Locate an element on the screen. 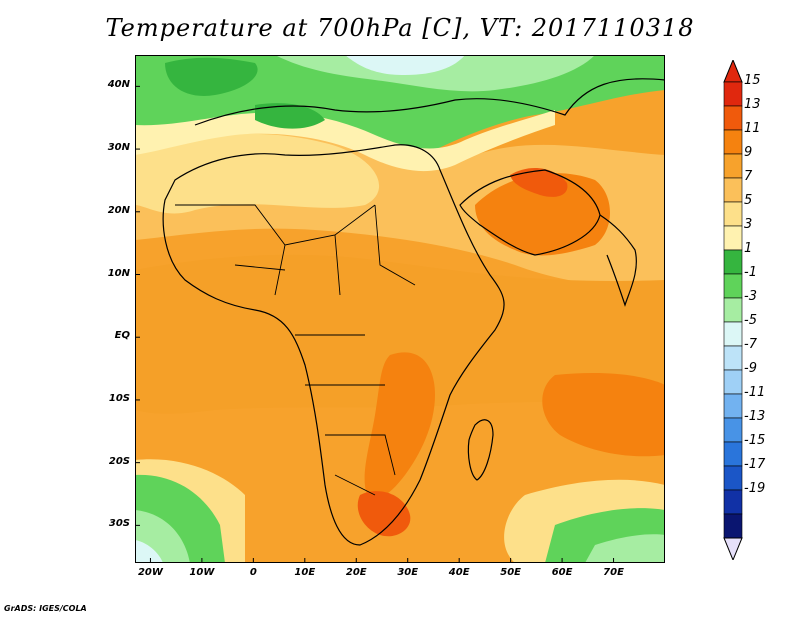 The height and width of the screenshot is (618, 800). lat-label: 30S is located at coordinates (119, 524).